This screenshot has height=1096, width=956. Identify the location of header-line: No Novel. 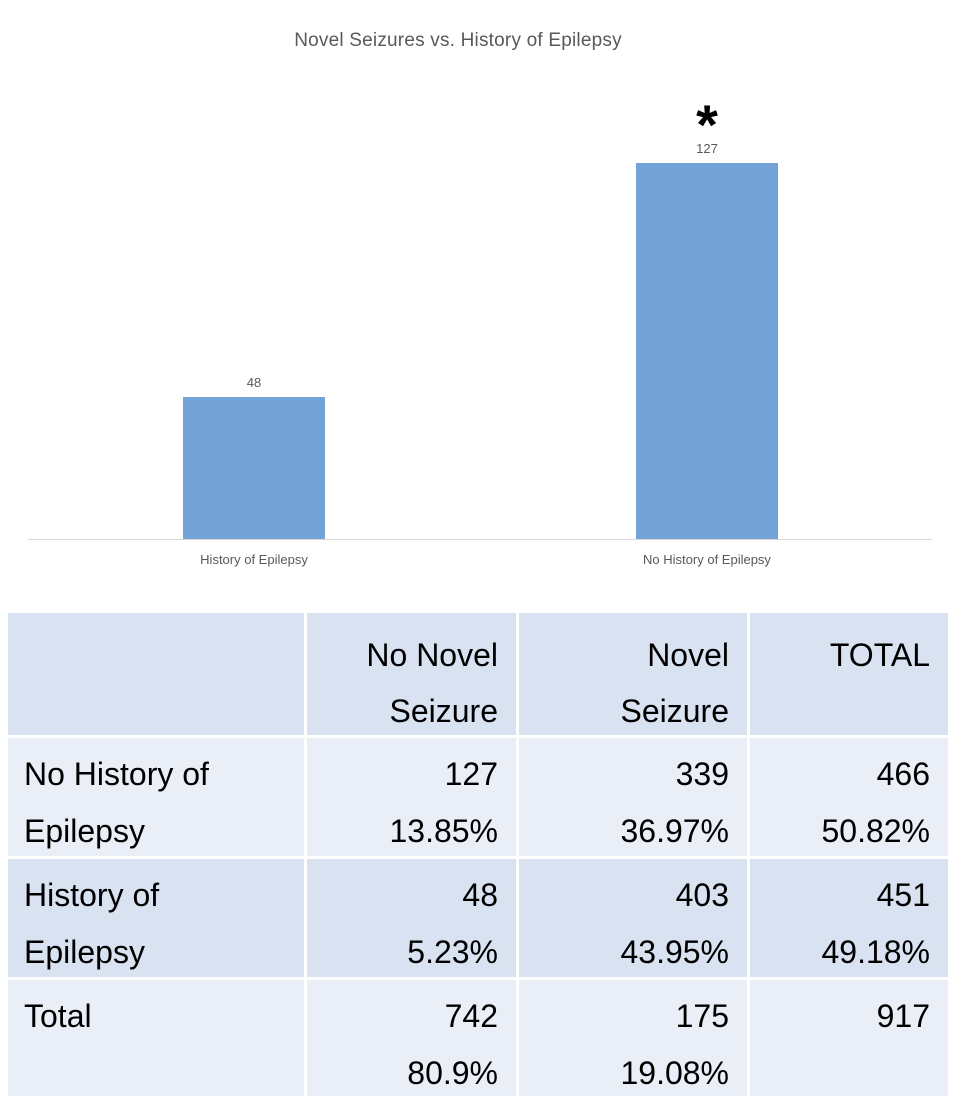
(432, 655).